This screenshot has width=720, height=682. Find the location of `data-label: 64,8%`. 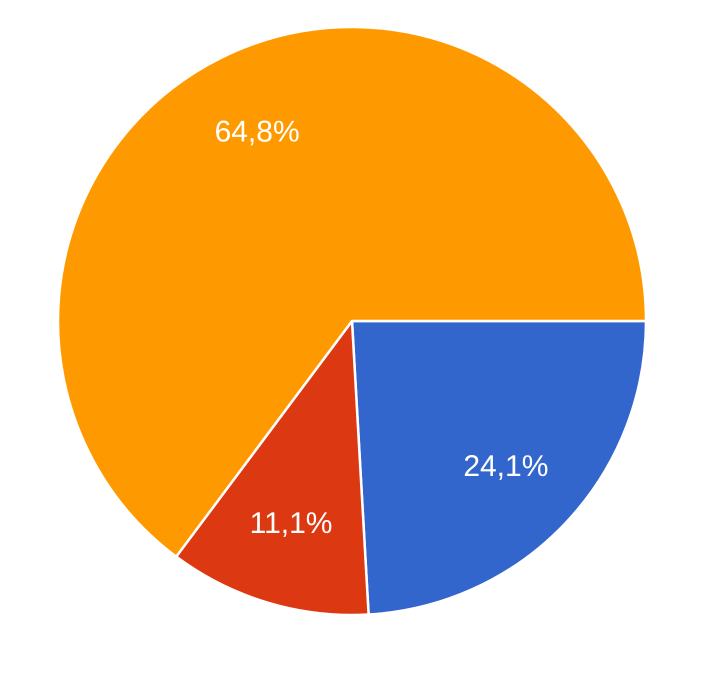

data-label: 64,8% is located at coordinates (257, 131).